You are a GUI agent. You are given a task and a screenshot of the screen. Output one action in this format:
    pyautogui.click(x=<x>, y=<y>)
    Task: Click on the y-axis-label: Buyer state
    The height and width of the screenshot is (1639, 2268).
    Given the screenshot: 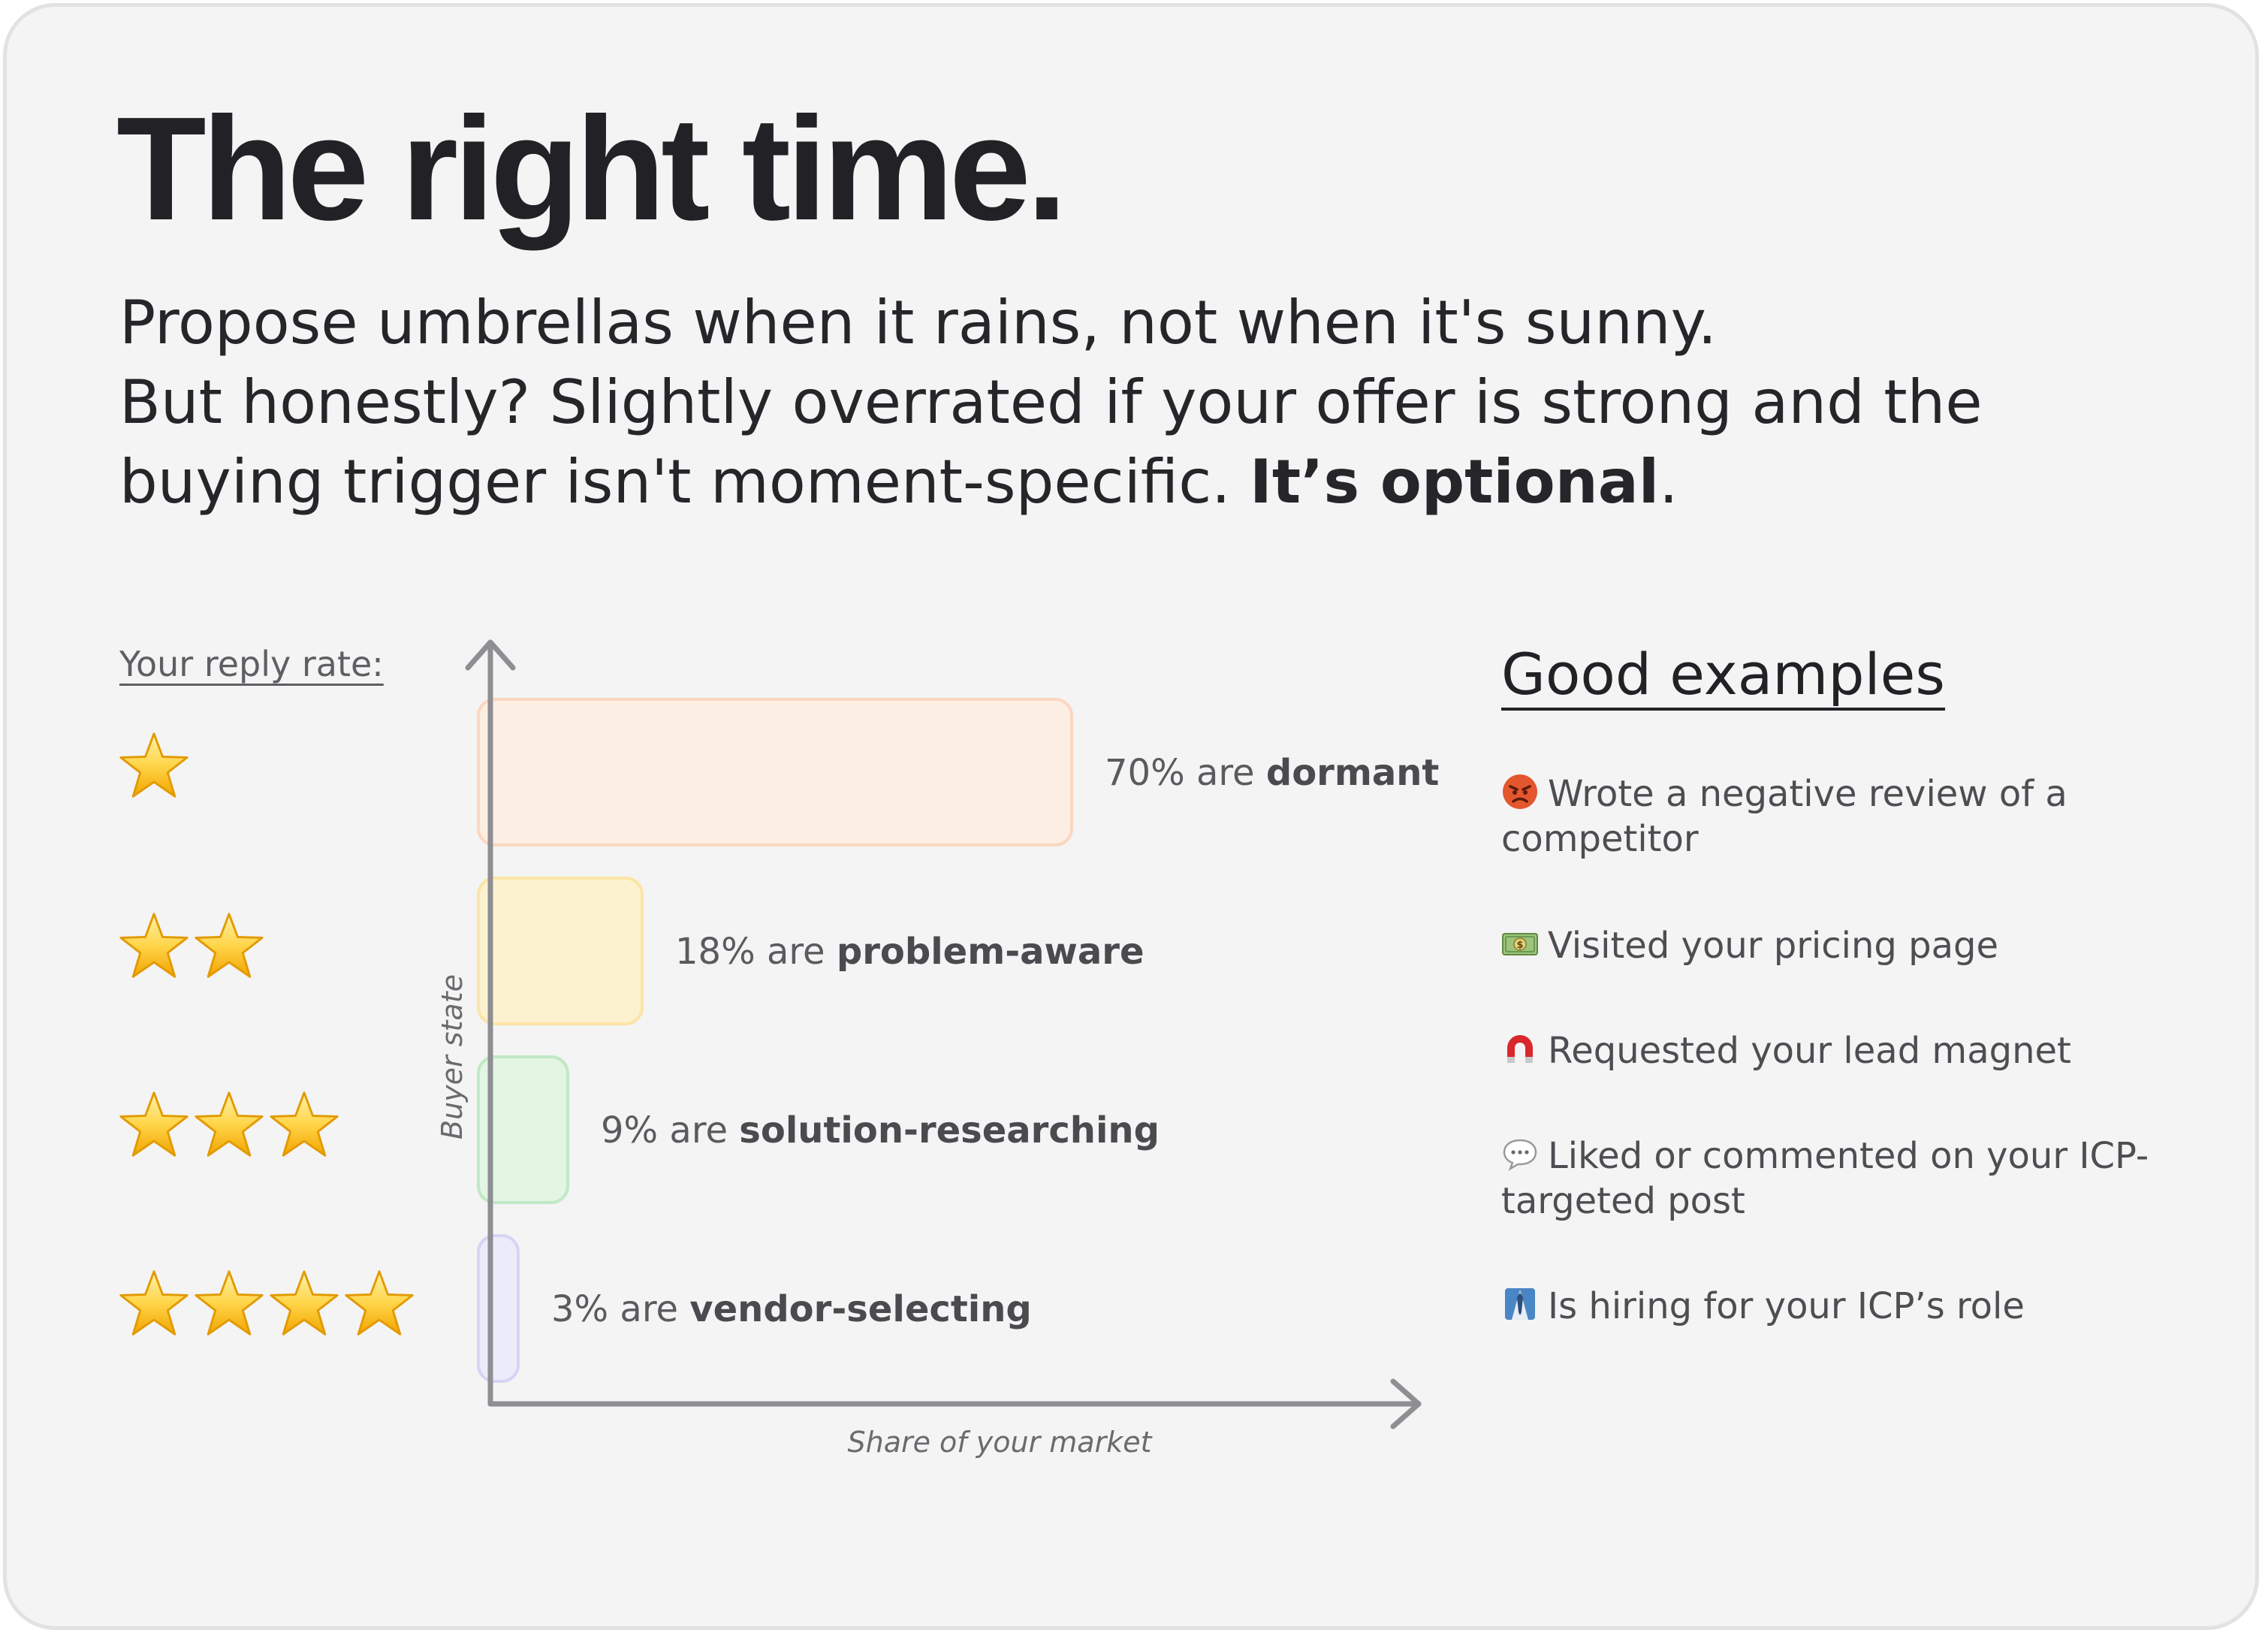 What is the action you would take?
    pyautogui.click(x=452, y=1056)
    